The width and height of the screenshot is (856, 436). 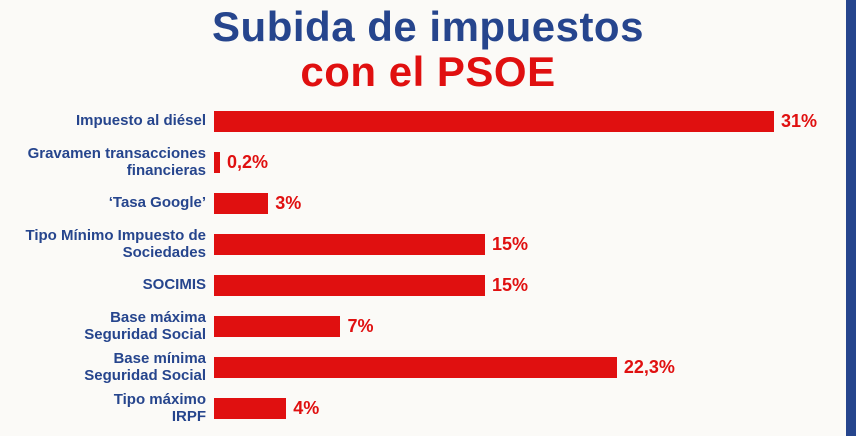 I want to click on category-label: ‘Tasa Google’, so click(x=157, y=203).